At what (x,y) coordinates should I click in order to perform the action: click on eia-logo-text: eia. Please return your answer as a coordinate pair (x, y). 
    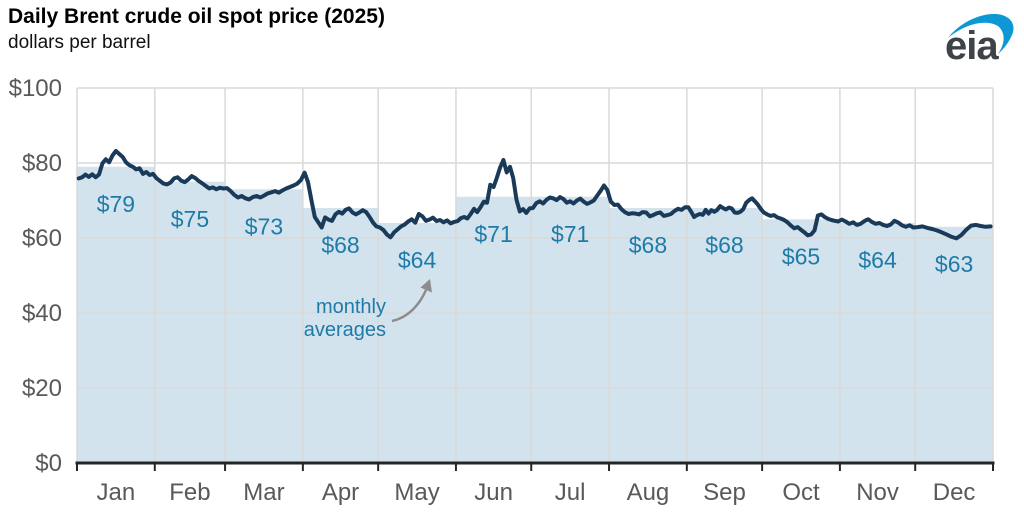
    Looking at the image, I should click on (972, 44).